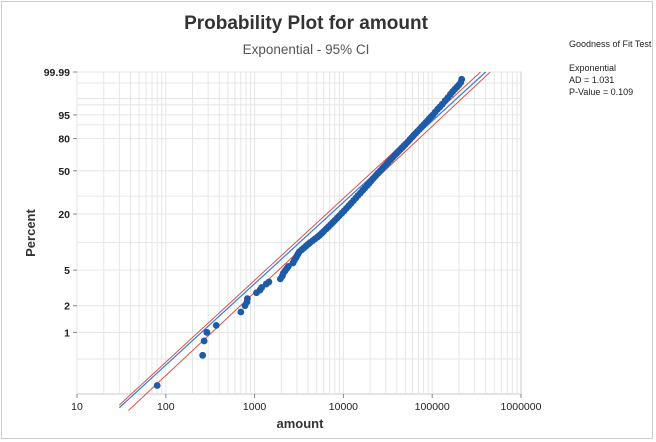 The width and height of the screenshot is (656, 442). What do you see at coordinates (306, 403) in the screenshot?
I see `x-axis-ticks: 10 100 1000 10000 100000 1000000` at bounding box center [306, 403].